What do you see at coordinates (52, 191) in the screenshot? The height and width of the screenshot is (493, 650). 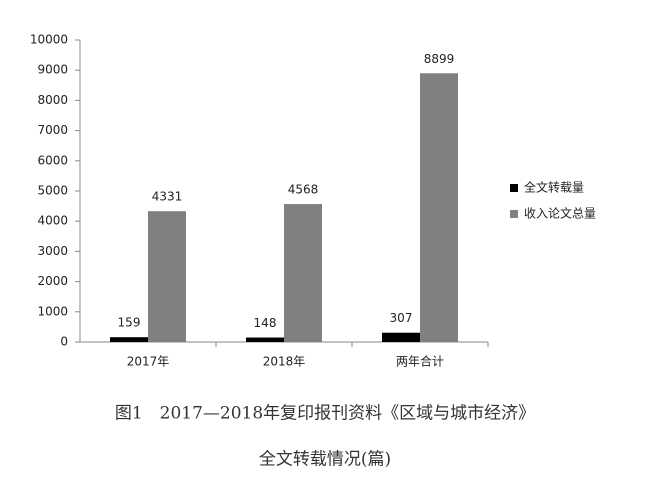 I see `y-tick-label: 5000` at bounding box center [52, 191].